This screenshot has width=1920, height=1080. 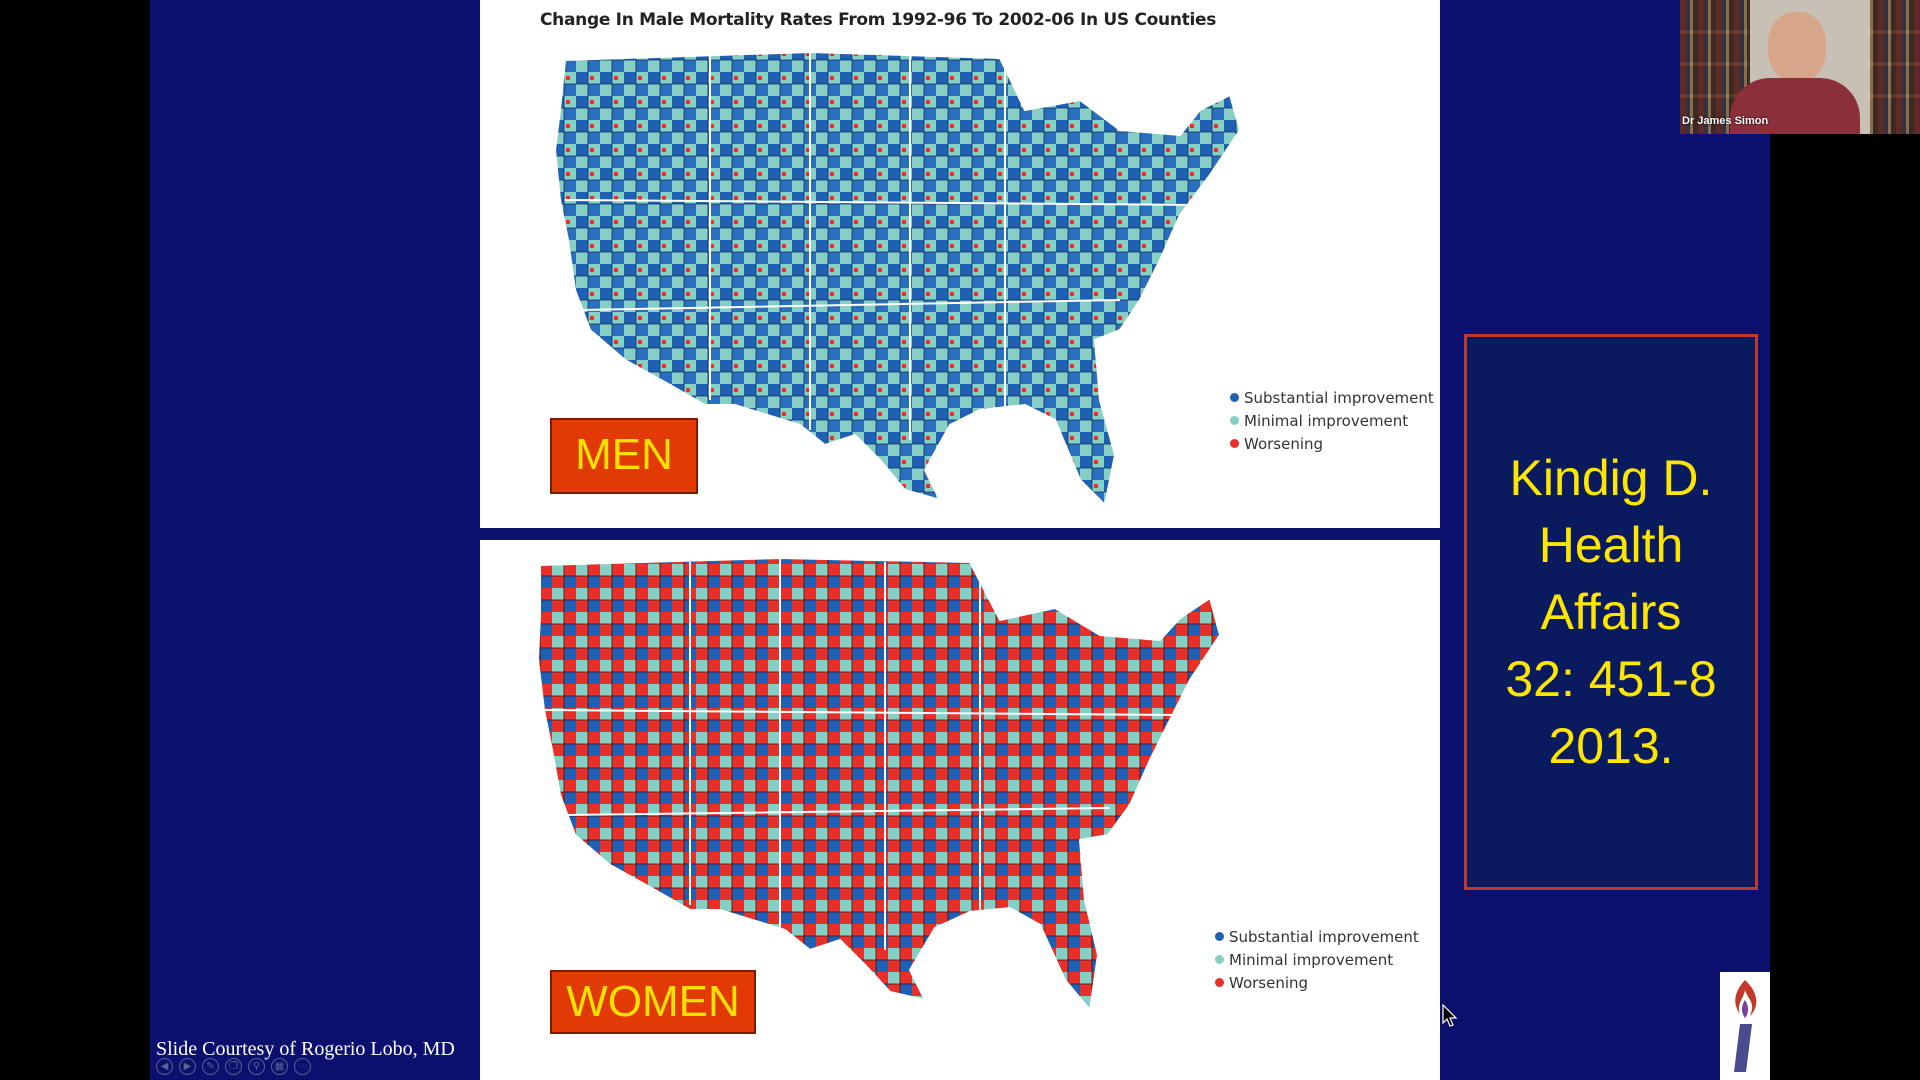 What do you see at coordinates (1725, 121) in the screenshot?
I see `participant-name: Dr James Simon` at bounding box center [1725, 121].